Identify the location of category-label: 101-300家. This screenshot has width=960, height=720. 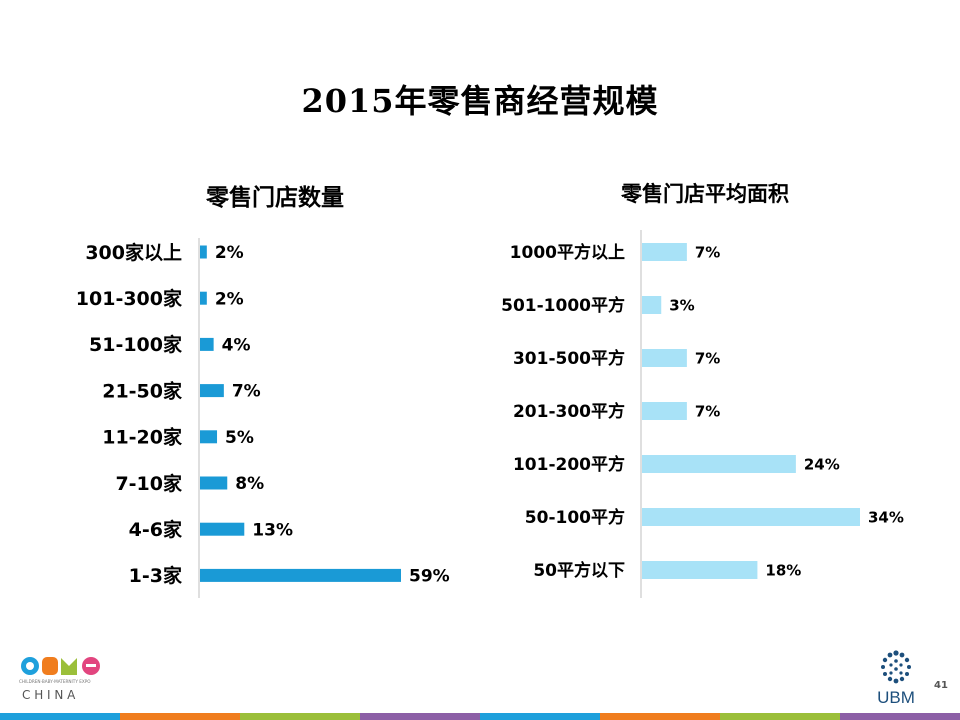
(129, 298).